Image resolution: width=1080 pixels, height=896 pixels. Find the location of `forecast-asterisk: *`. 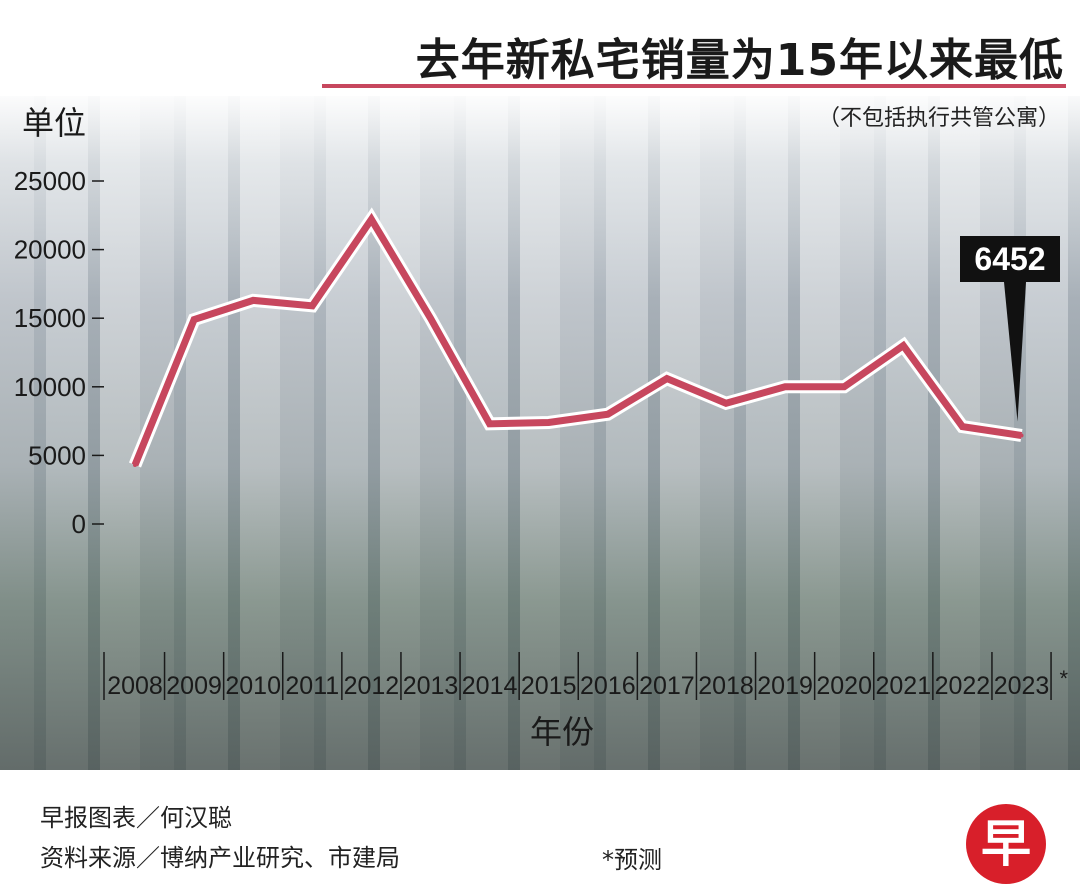

forecast-asterisk: * is located at coordinates (1064, 678).